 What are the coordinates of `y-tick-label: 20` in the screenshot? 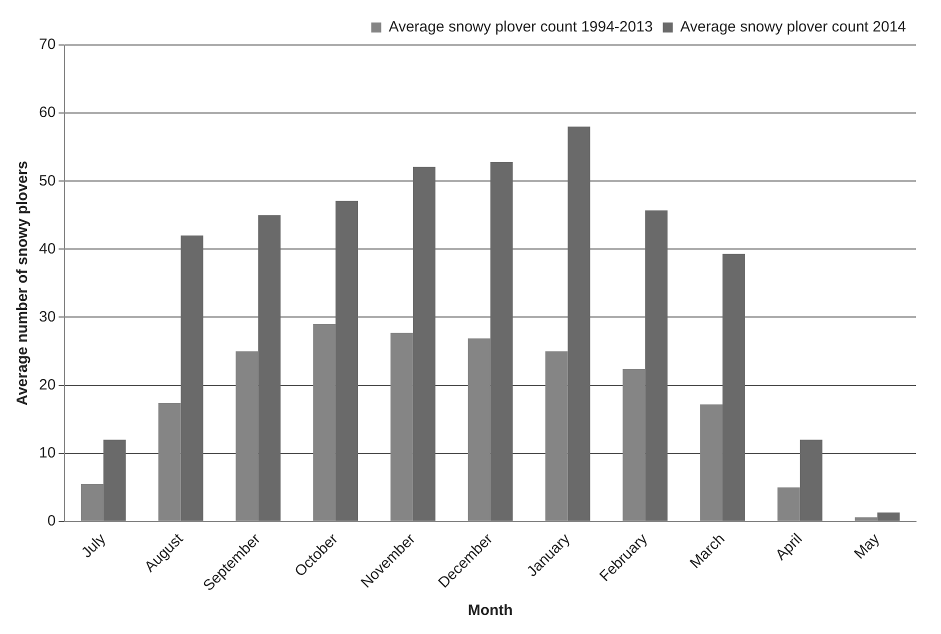 It's located at (47, 385).